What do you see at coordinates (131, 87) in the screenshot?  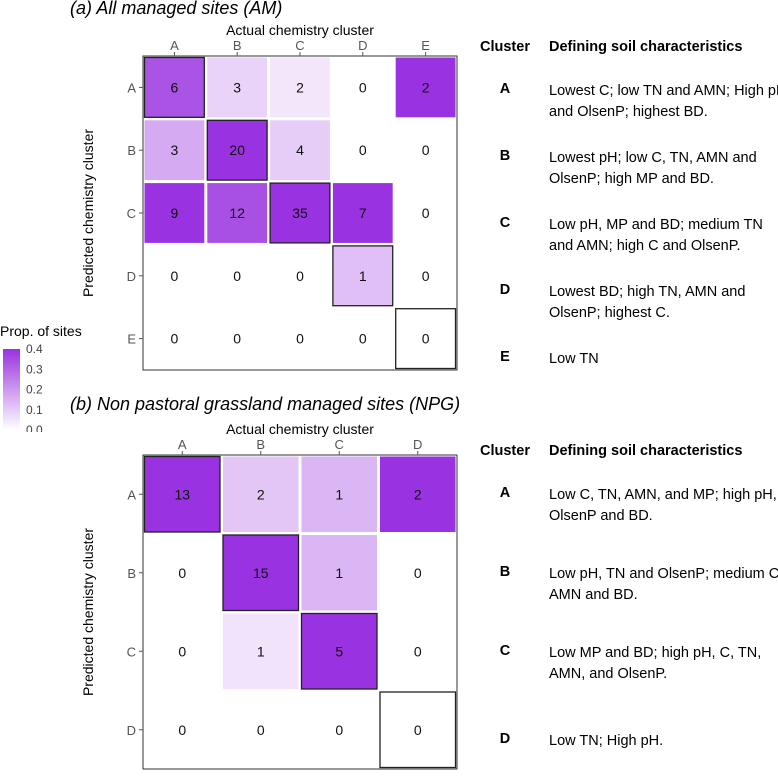 I see `y-tick-label: A` at bounding box center [131, 87].